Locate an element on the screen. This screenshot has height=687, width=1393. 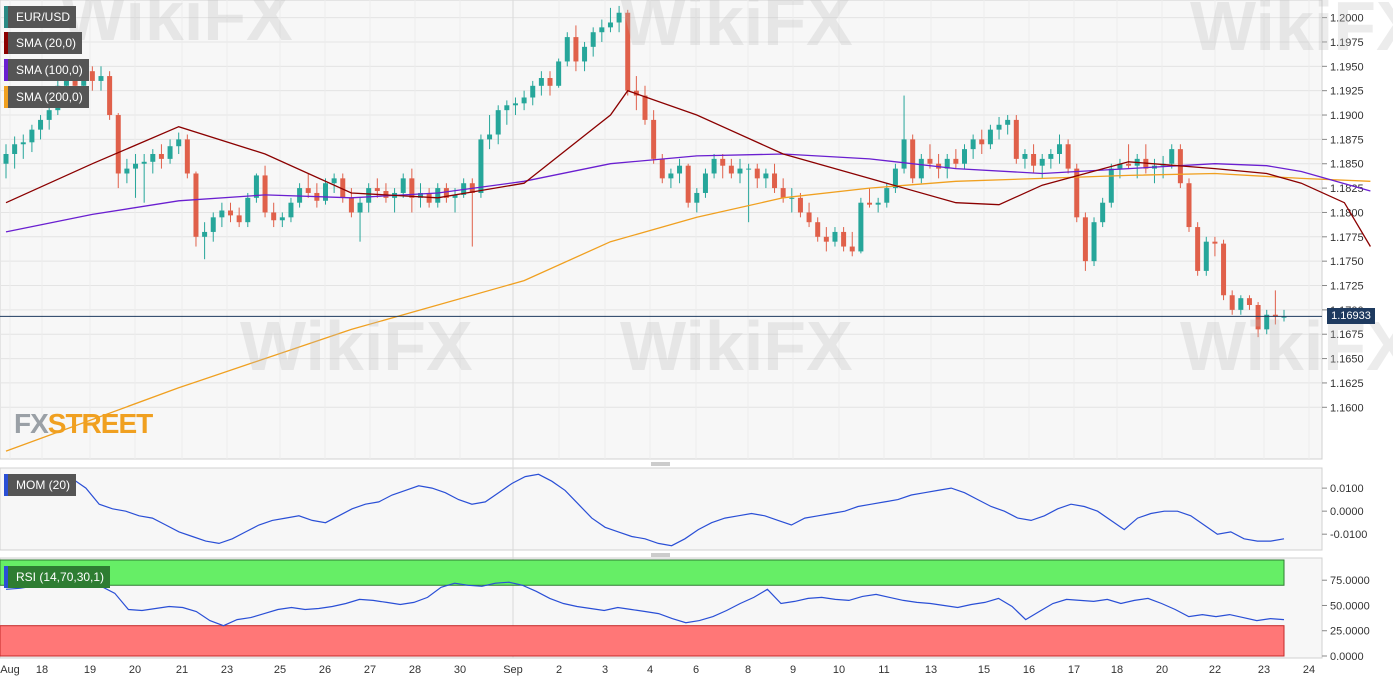
rsi-line is located at coordinates (645, 604).